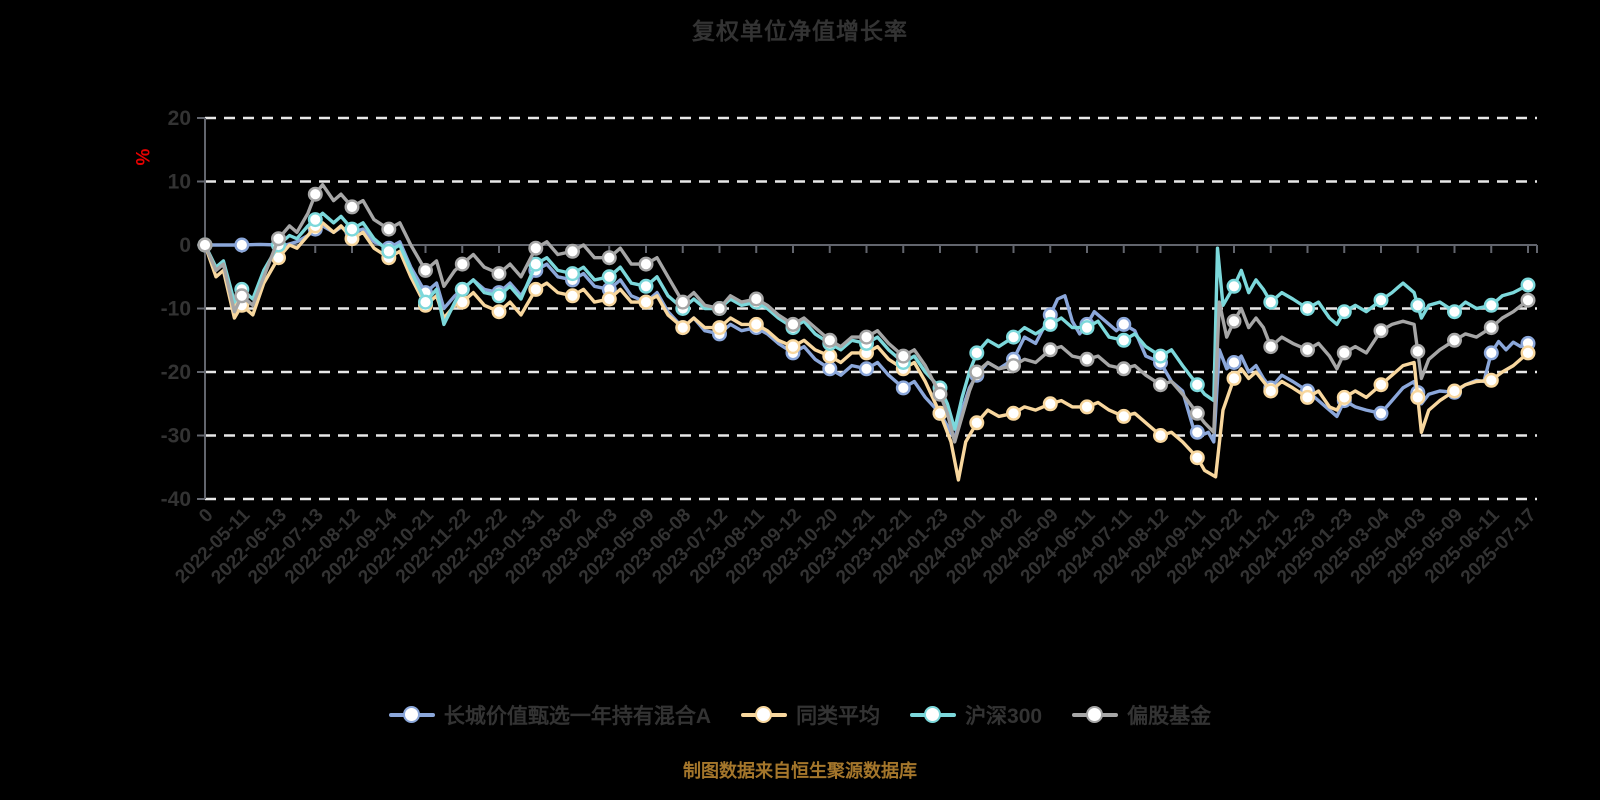 This screenshot has width=1600, height=800. Describe the element at coordinates (810, 715) in the screenshot. I see `legend-item-category-average: 同类平均` at that location.